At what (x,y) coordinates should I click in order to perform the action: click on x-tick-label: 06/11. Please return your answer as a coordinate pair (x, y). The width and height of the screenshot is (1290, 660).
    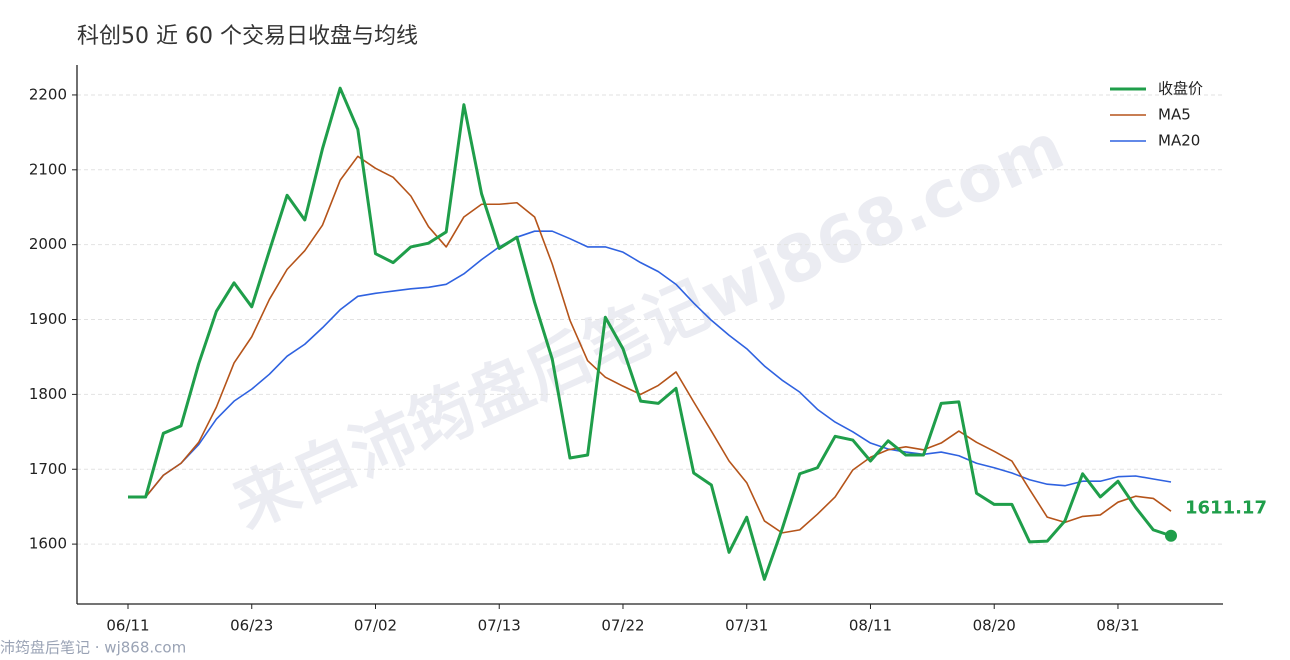
    Looking at the image, I should click on (127, 626).